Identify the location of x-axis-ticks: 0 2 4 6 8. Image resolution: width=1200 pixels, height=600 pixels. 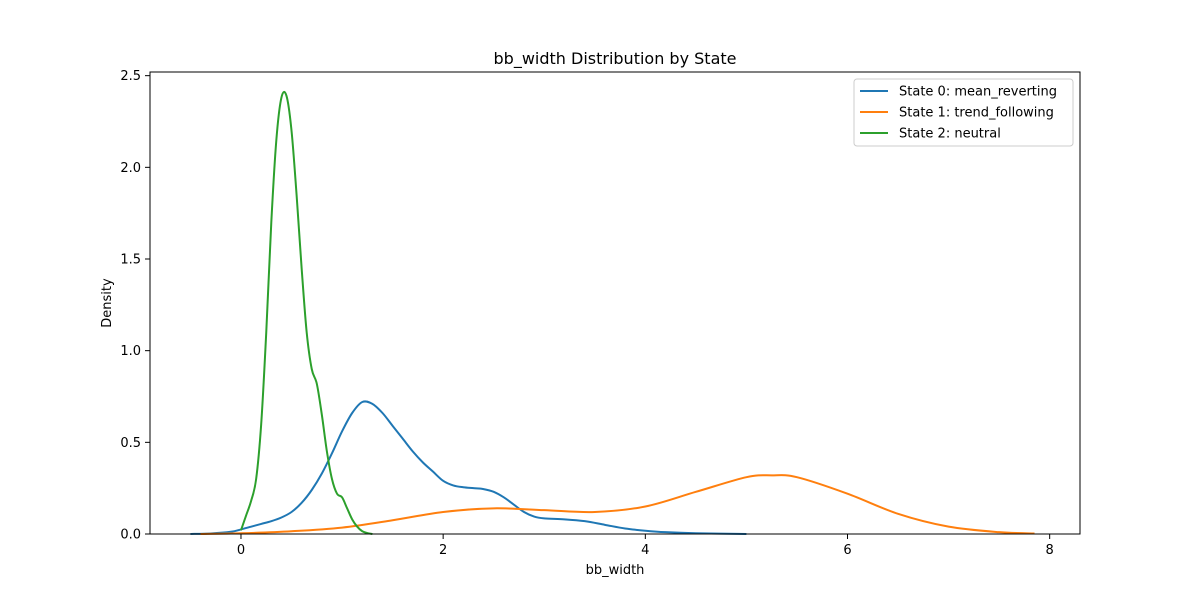
(645, 546).